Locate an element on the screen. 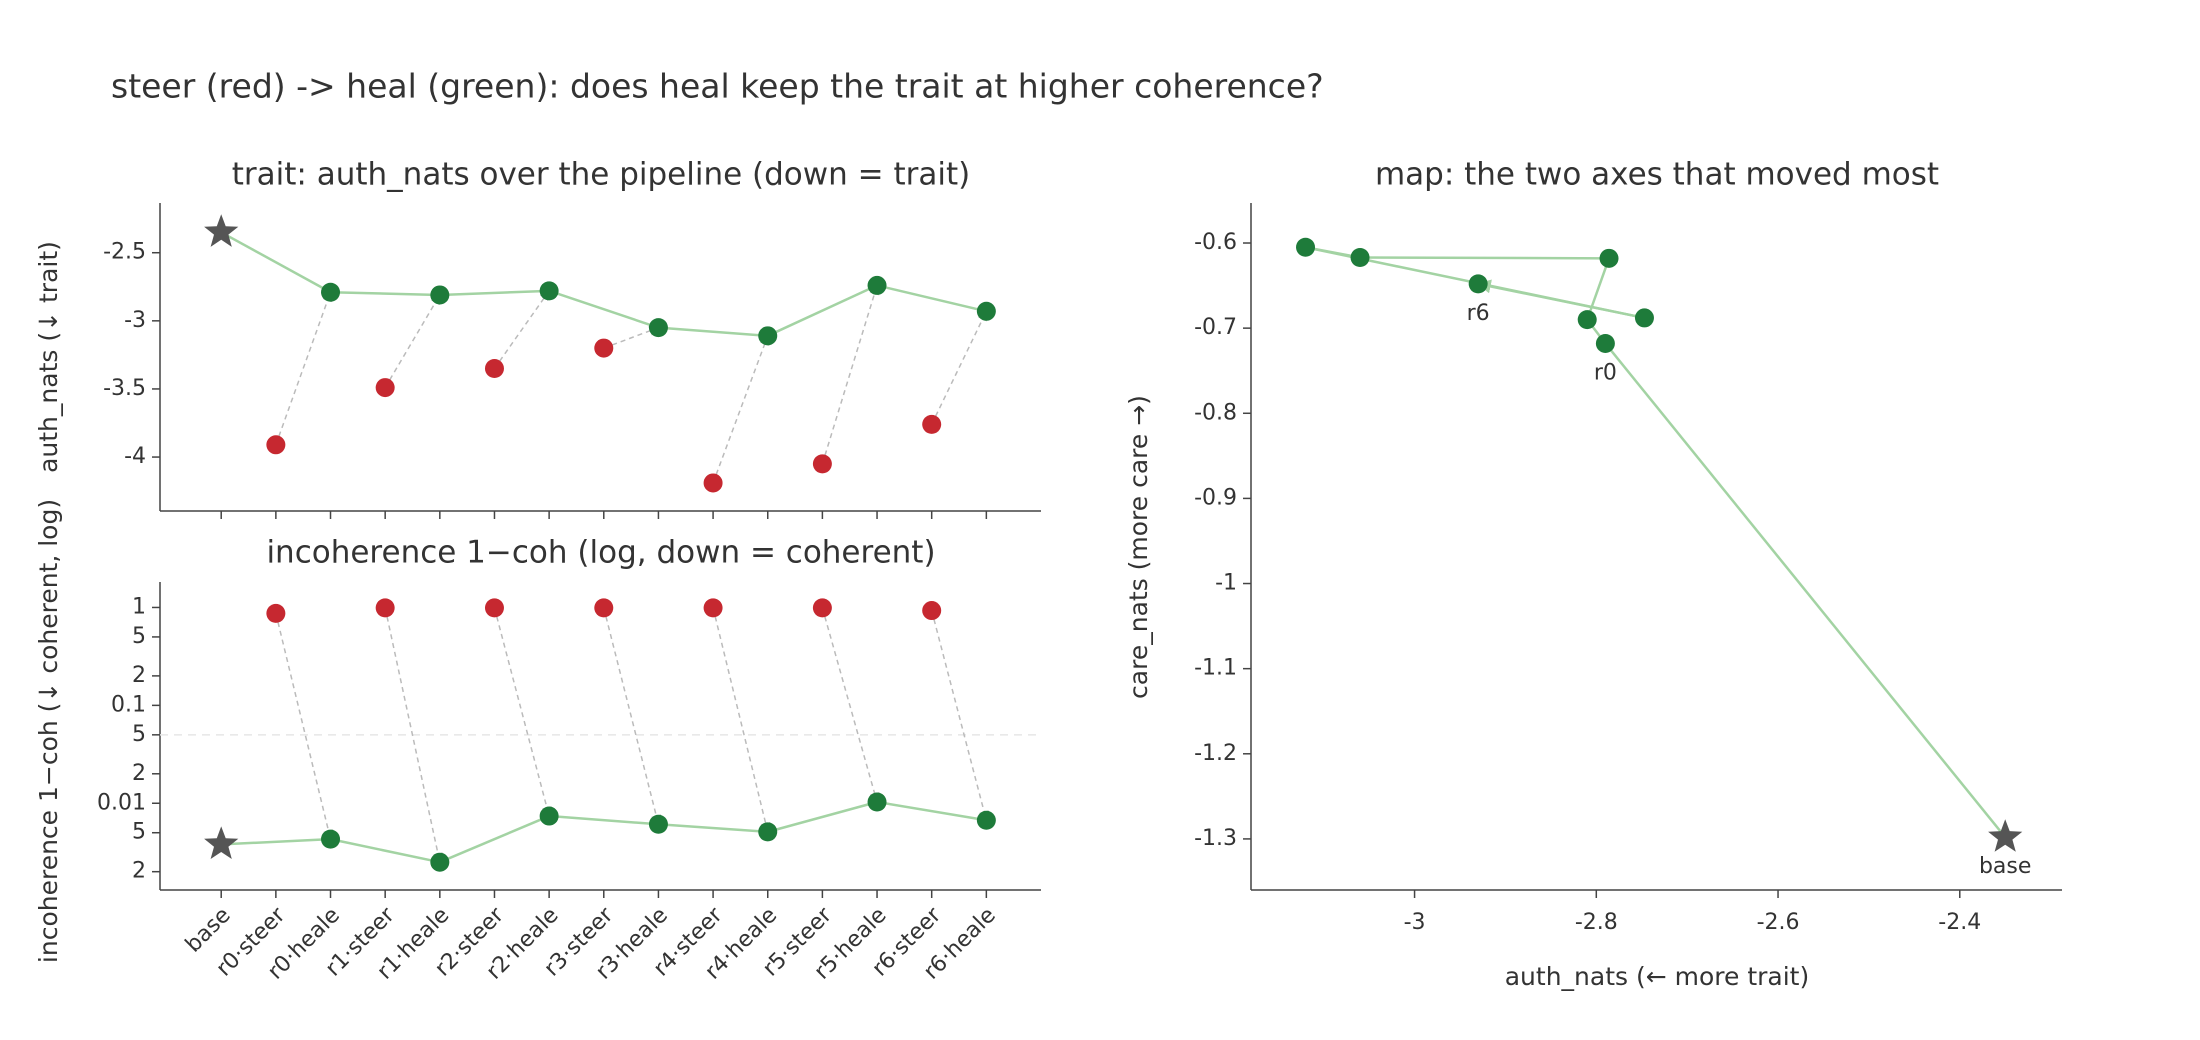 The width and height of the screenshot is (2200, 1040). point-label: r6 is located at coordinates (1478, 313).